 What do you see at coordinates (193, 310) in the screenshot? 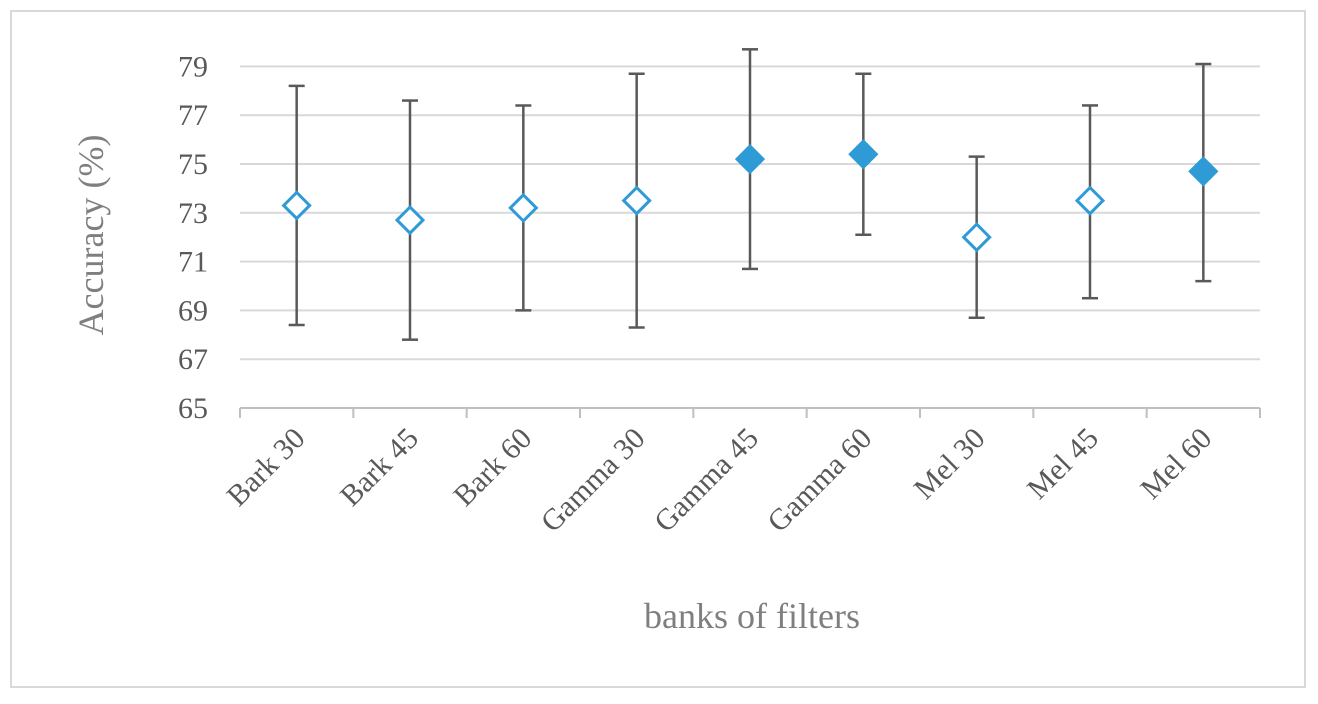
I see `y-tick-label: 69` at bounding box center [193, 310].